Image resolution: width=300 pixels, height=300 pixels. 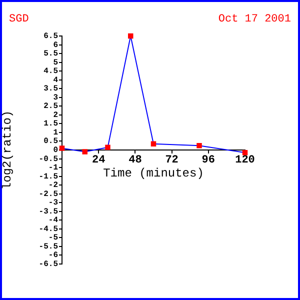 I want to click on y-tick-label: -2, so click(x=53, y=185).